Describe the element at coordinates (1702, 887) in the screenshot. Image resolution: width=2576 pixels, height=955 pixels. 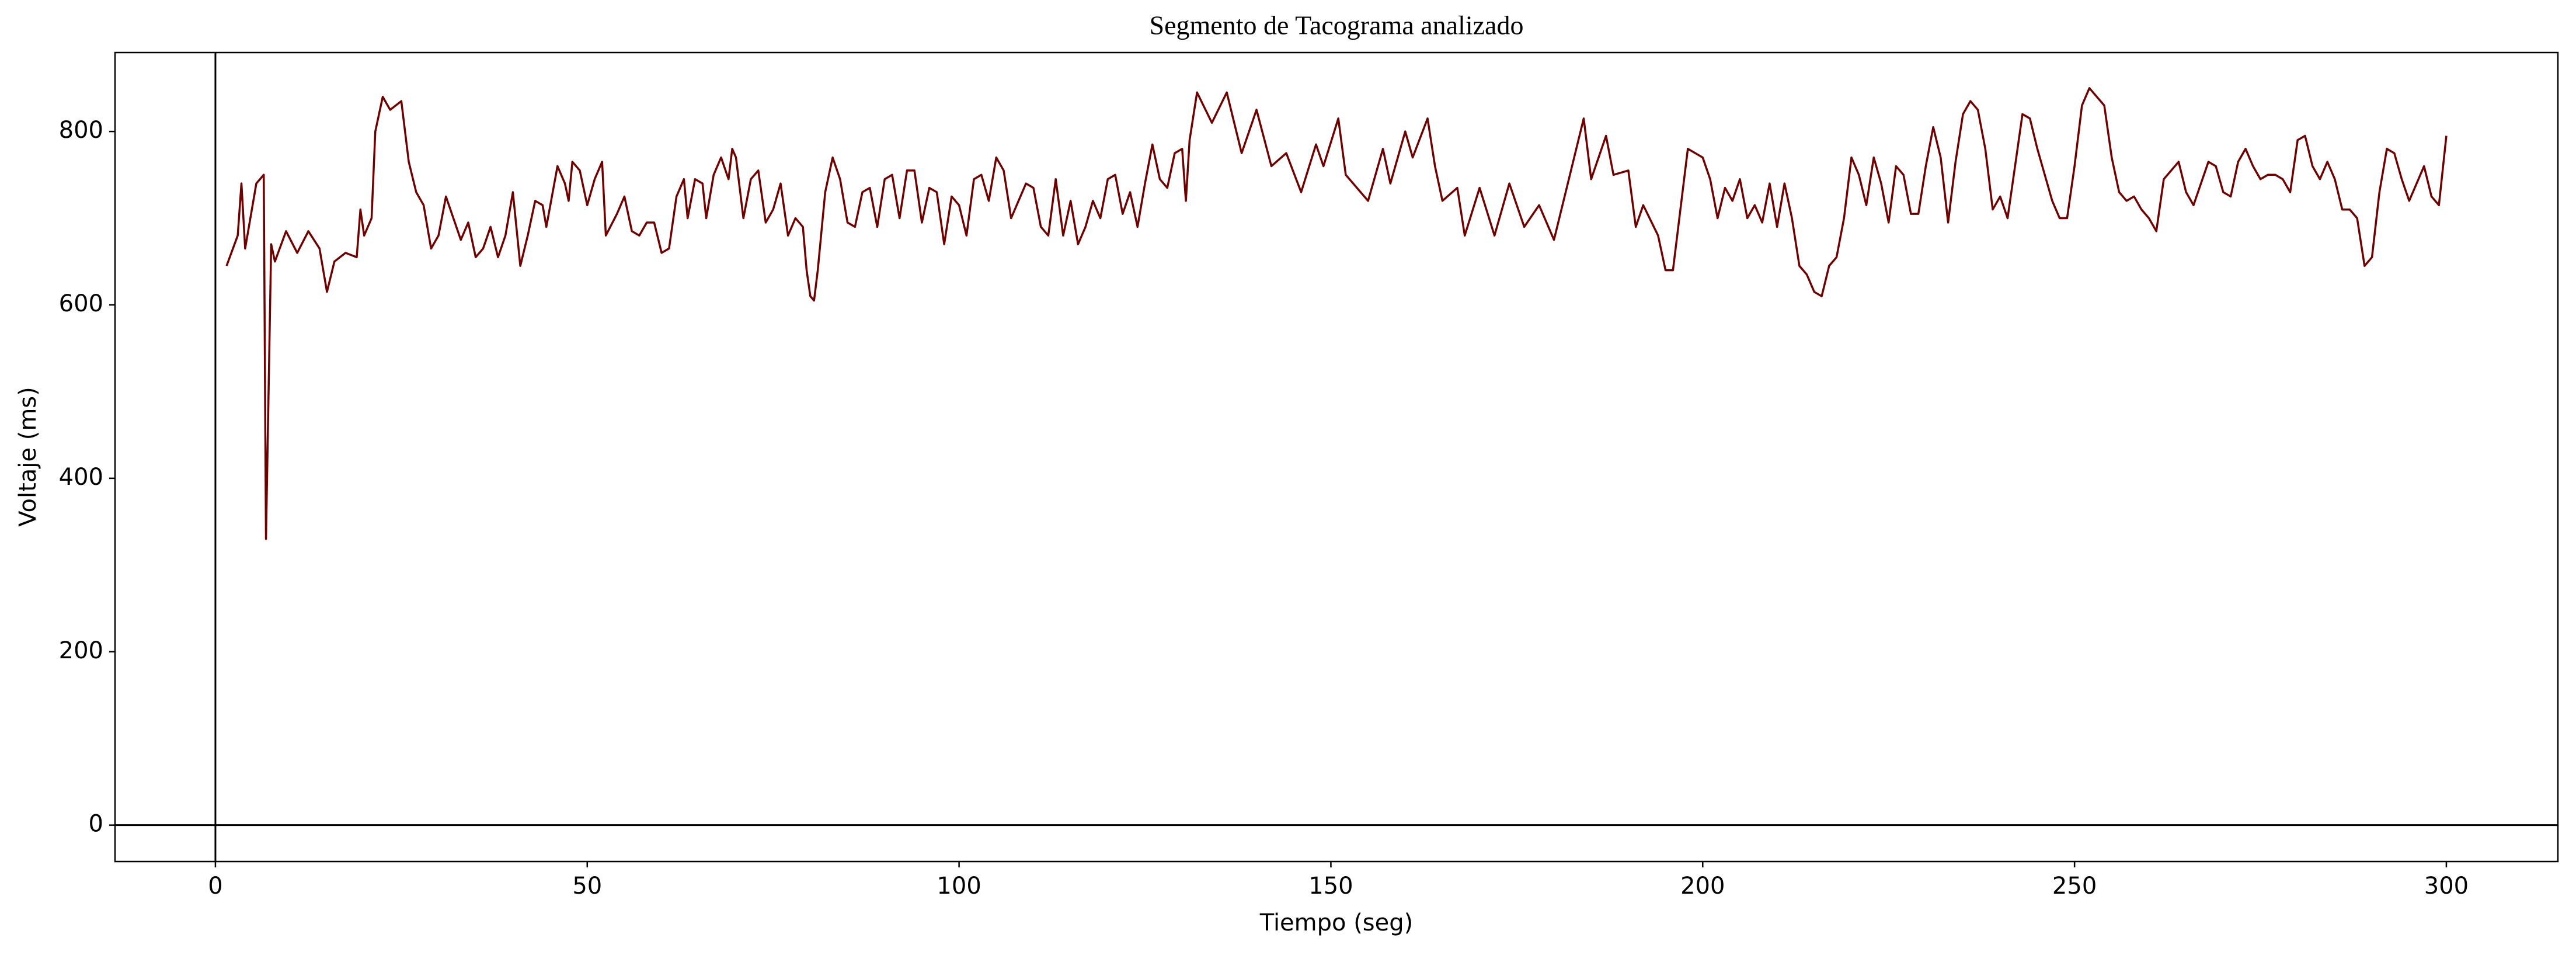
I see `x-tick-label: 200` at that location.